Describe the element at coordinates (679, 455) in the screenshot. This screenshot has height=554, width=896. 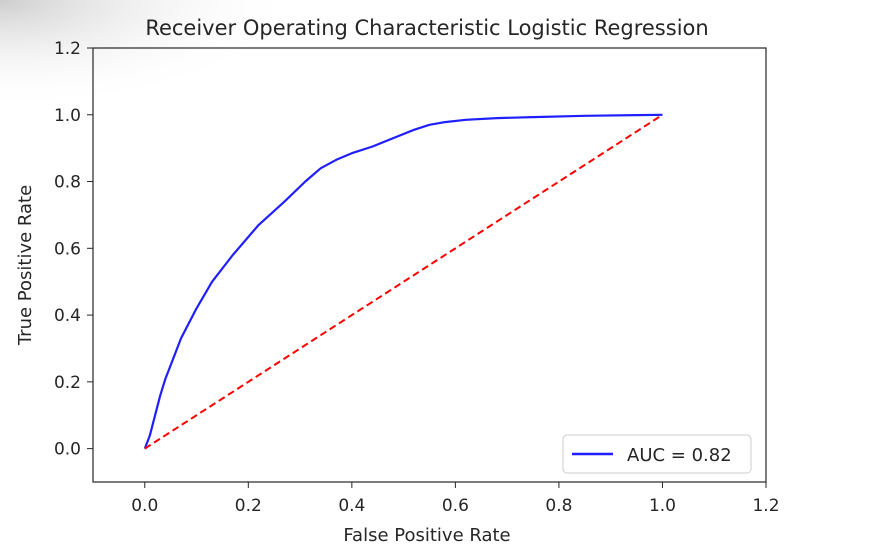
I see `legend-label: AUC = 0.82` at that location.